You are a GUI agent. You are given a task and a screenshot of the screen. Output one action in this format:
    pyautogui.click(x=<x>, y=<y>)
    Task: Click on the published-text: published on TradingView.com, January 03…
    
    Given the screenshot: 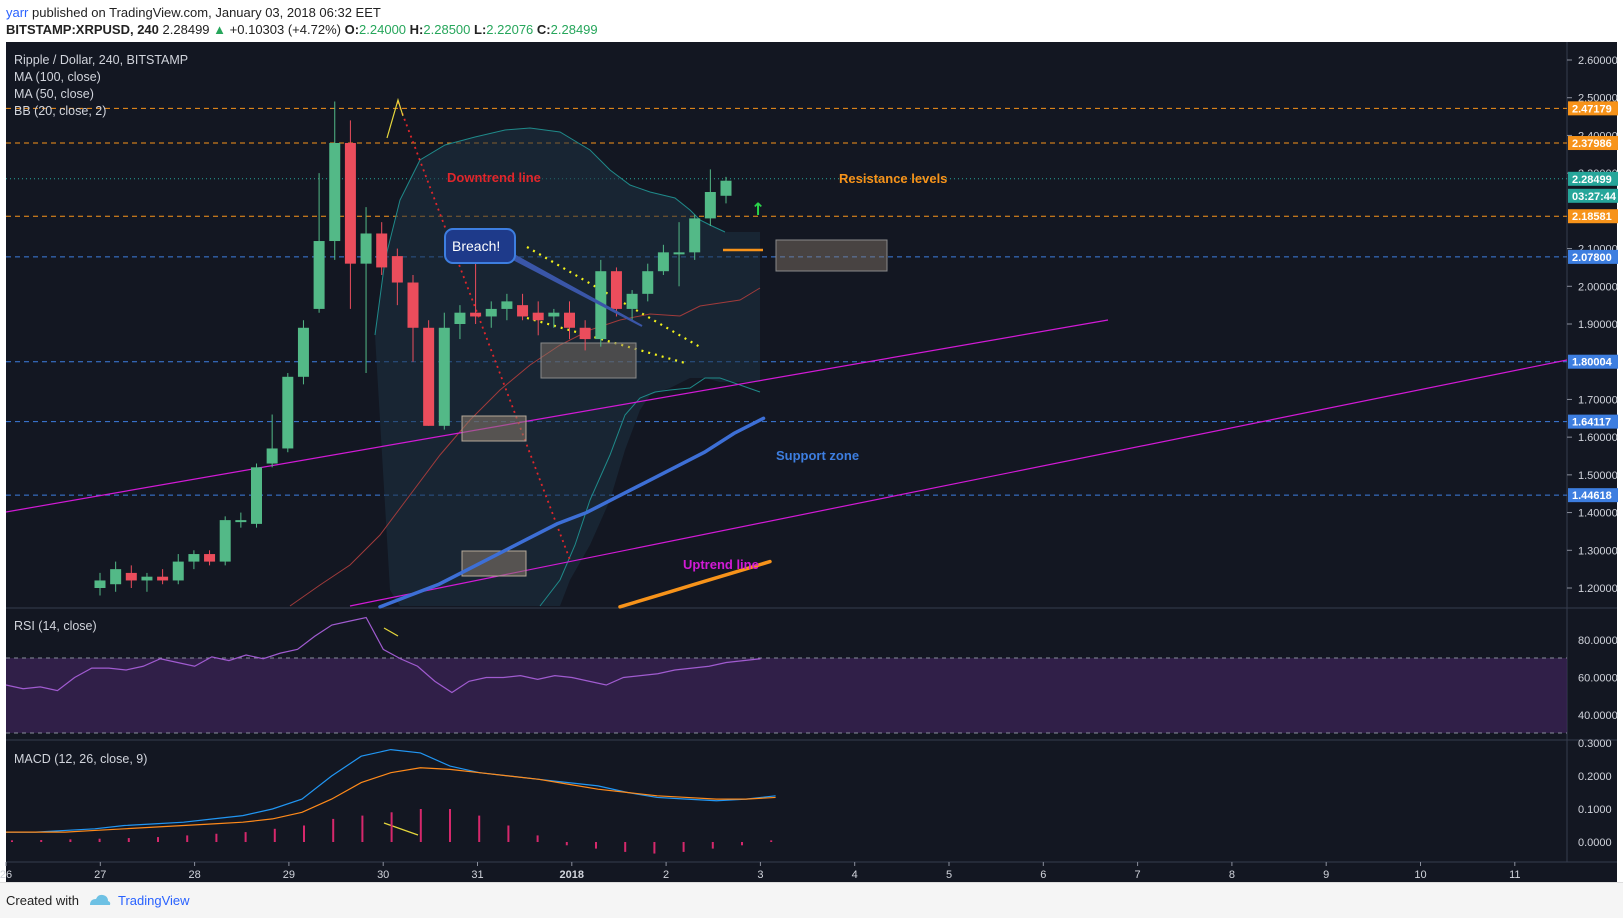 What is the action you would take?
    pyautogui.click(x=206, y=12)
    